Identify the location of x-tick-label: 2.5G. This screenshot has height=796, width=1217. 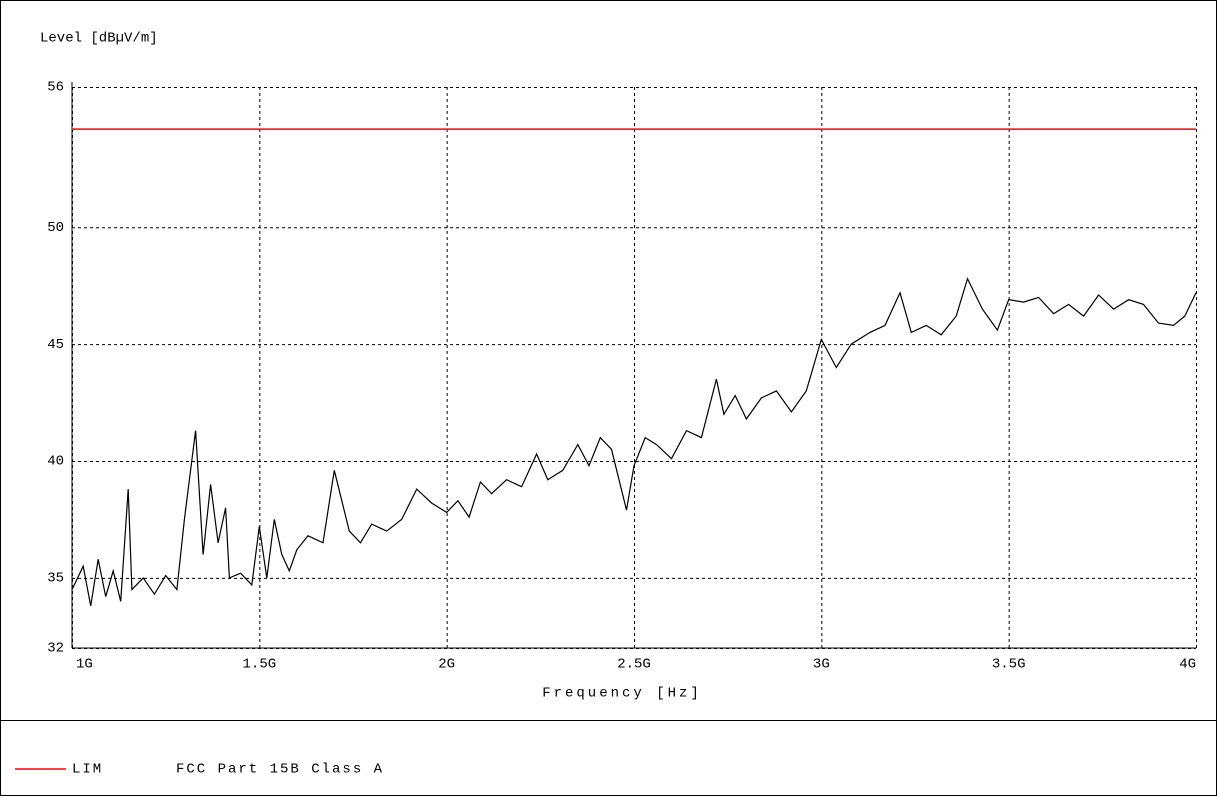
(634, 665).